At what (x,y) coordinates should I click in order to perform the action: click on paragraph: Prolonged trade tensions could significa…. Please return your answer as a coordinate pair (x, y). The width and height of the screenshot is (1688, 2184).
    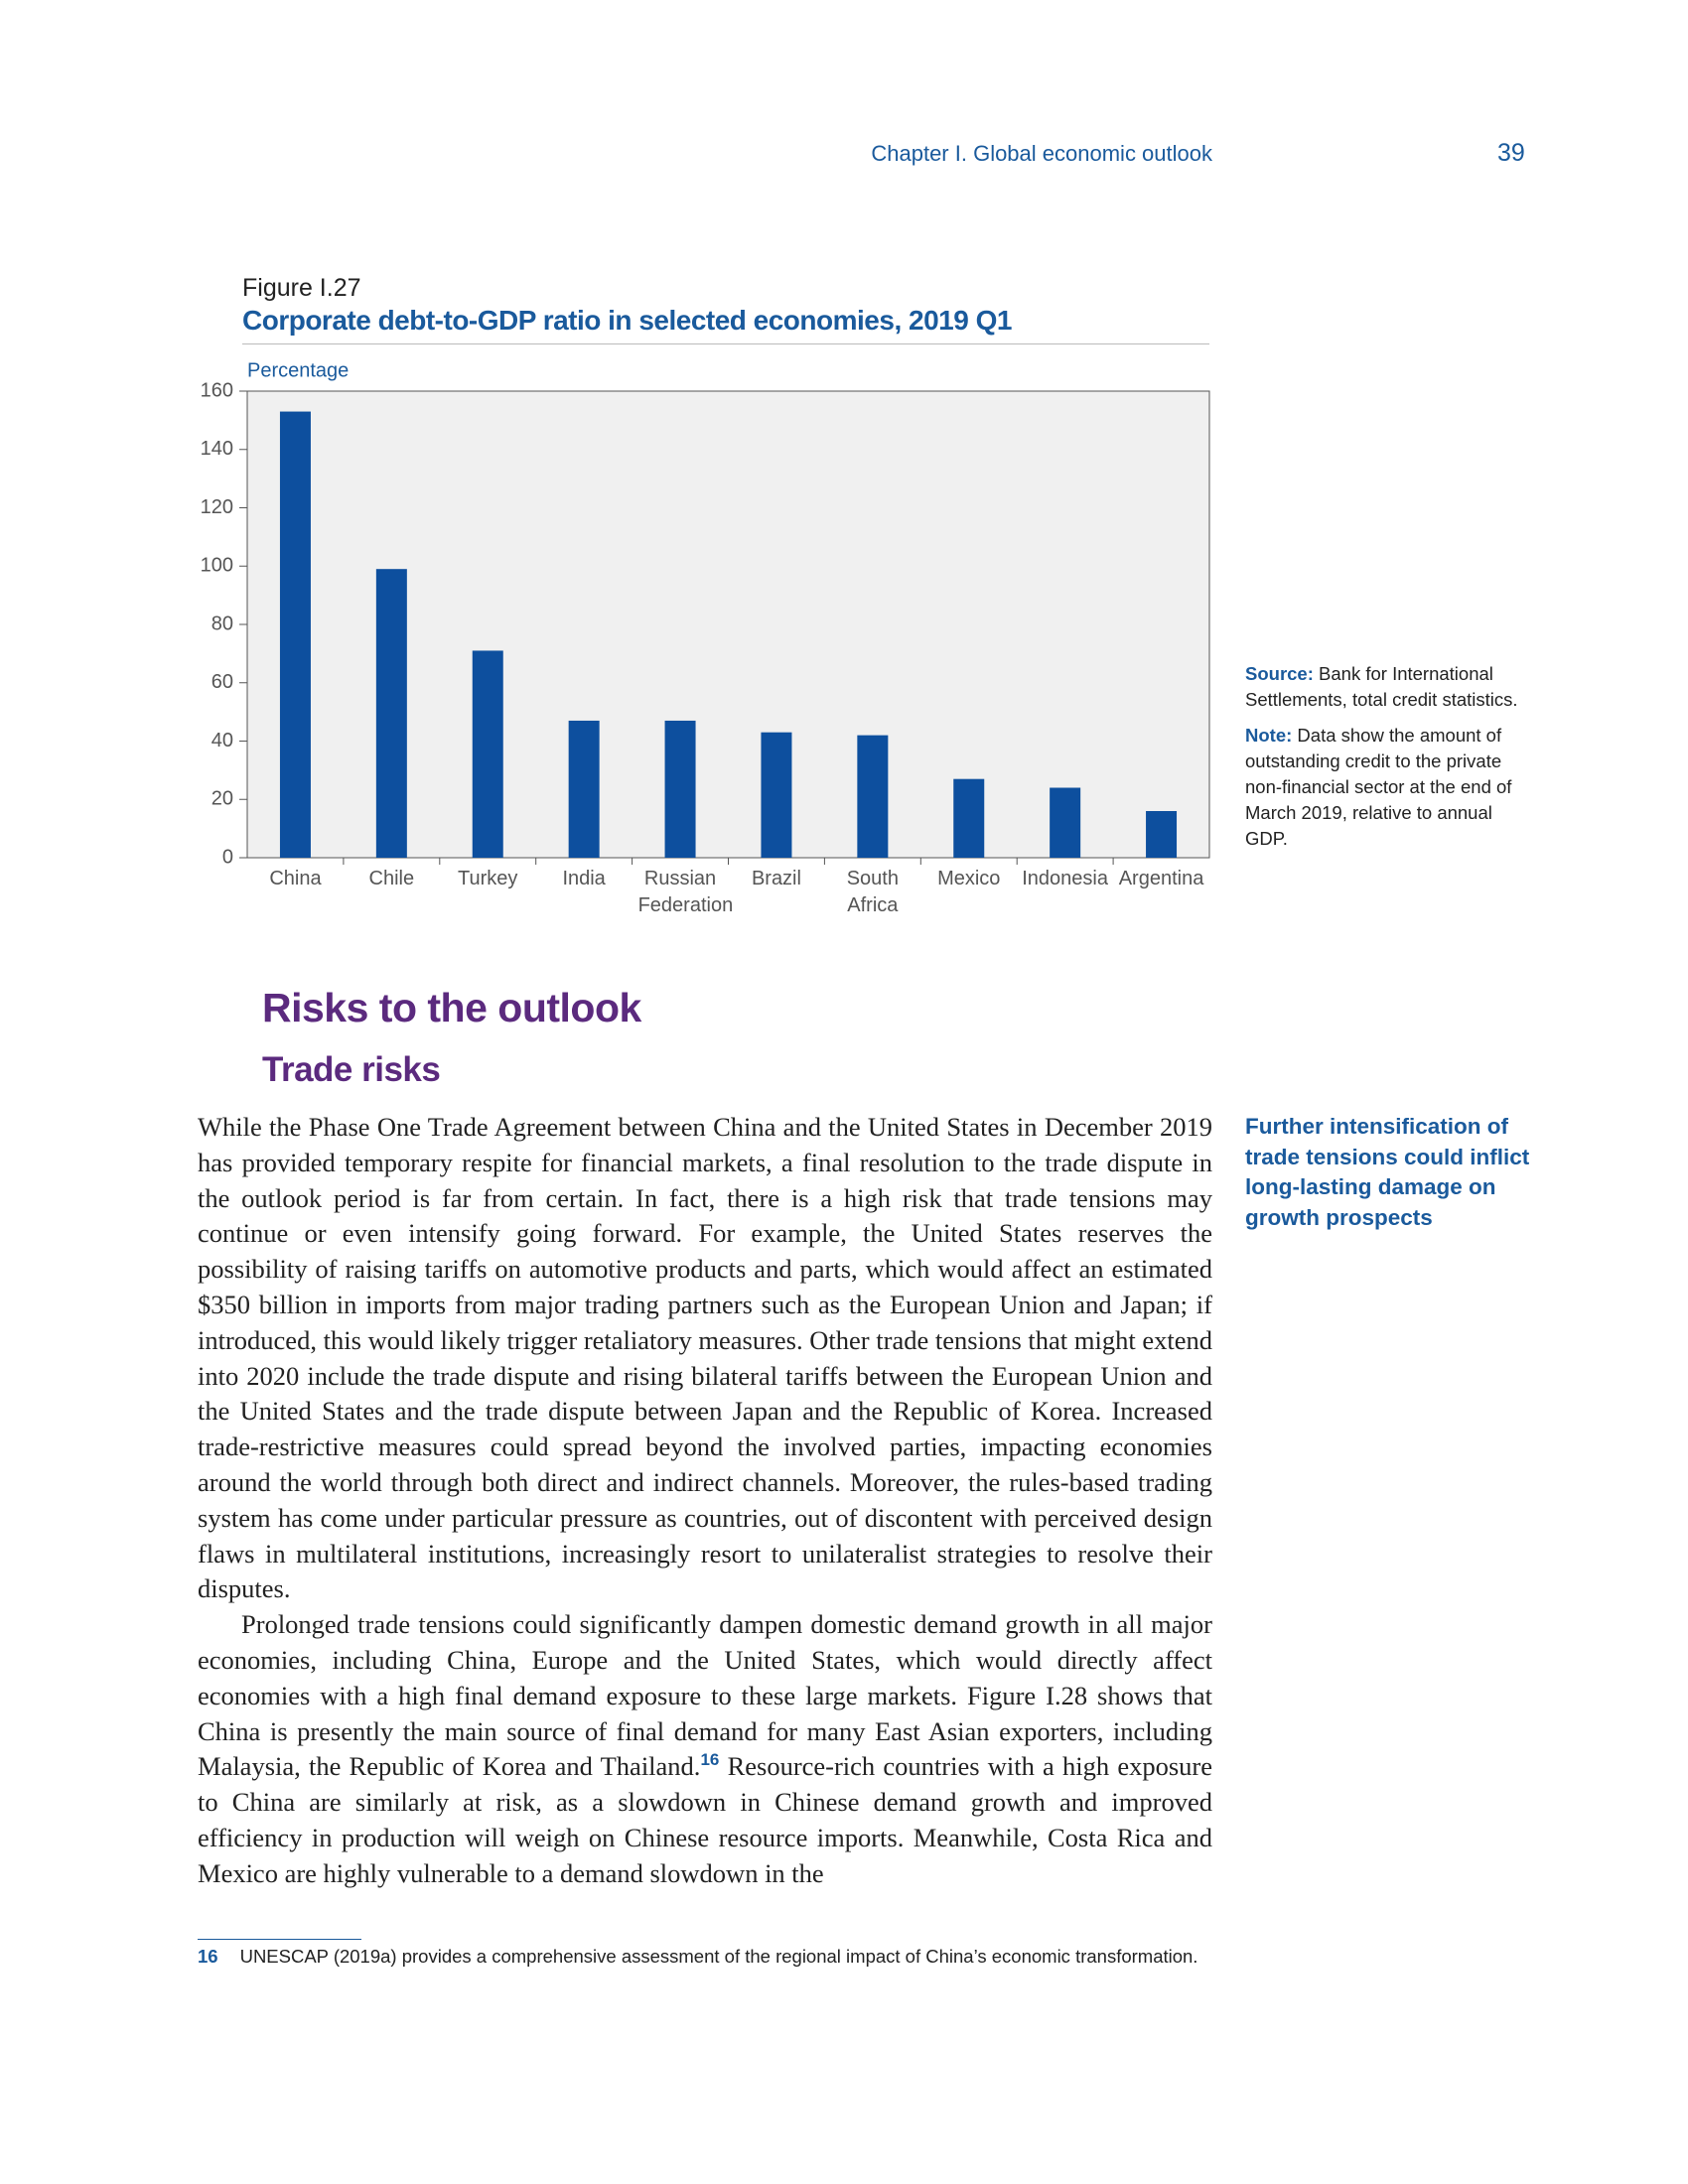
    Looking at the image, I should click on (705, 1749).